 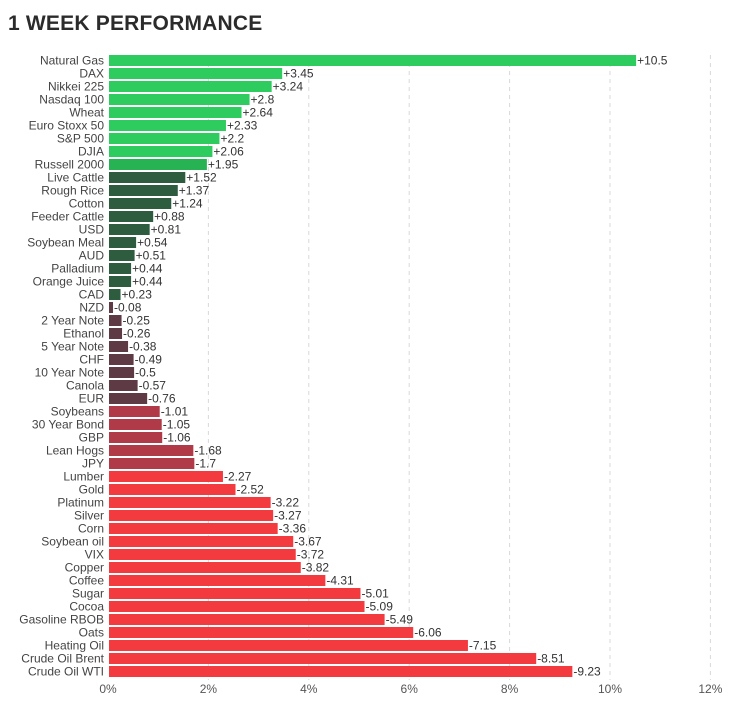 What do you see at coordinates (166, 476) in the screenshot?
I see `bar-lumber` at bounding box center [166, 476].